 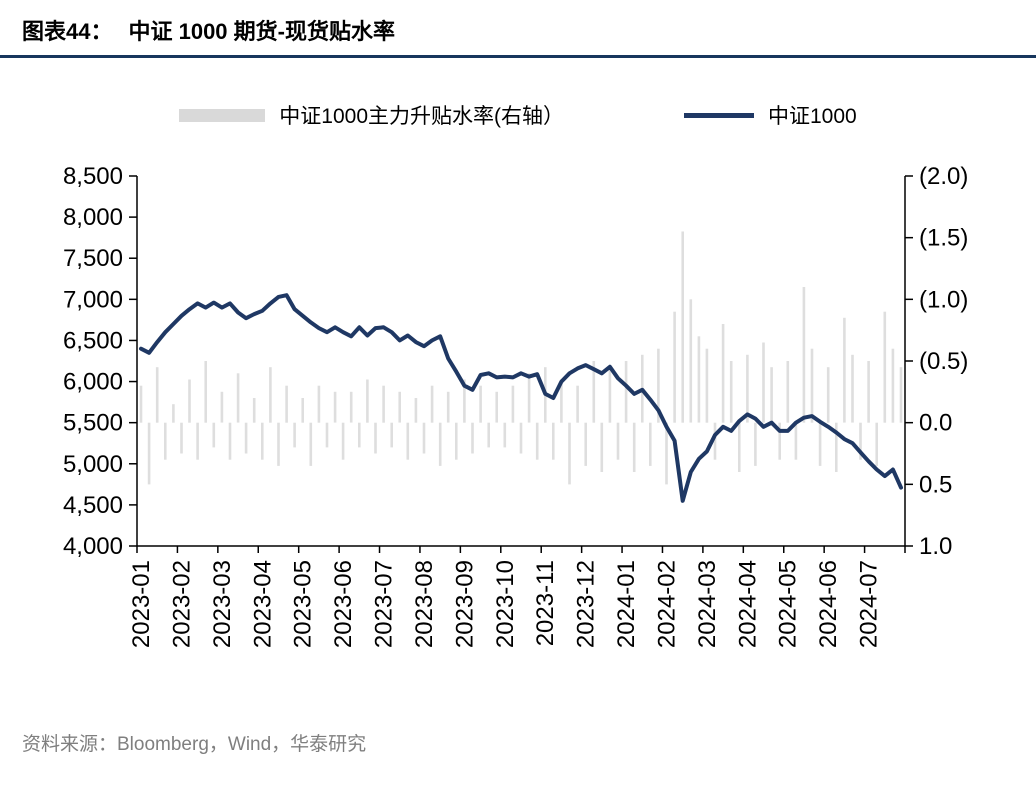 I want to click on svg-text: 2024-01, so click(x=626, y=604).